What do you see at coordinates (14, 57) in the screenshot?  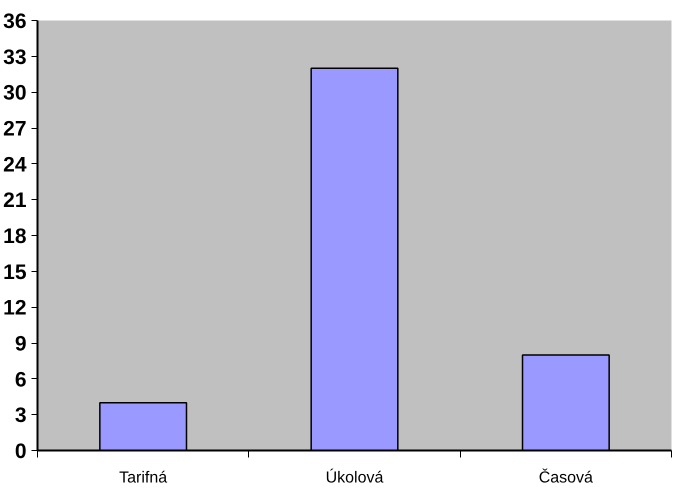 I see `y-tick-label: 33` at bounding box center [14, 57].